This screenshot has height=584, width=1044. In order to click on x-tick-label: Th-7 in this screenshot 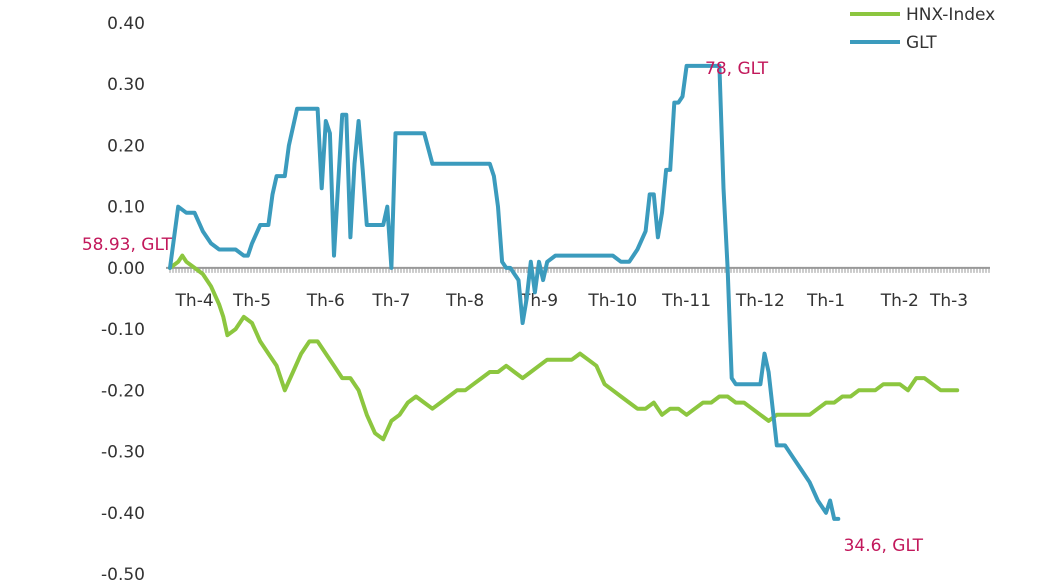, I will do `click(390, 301)`.